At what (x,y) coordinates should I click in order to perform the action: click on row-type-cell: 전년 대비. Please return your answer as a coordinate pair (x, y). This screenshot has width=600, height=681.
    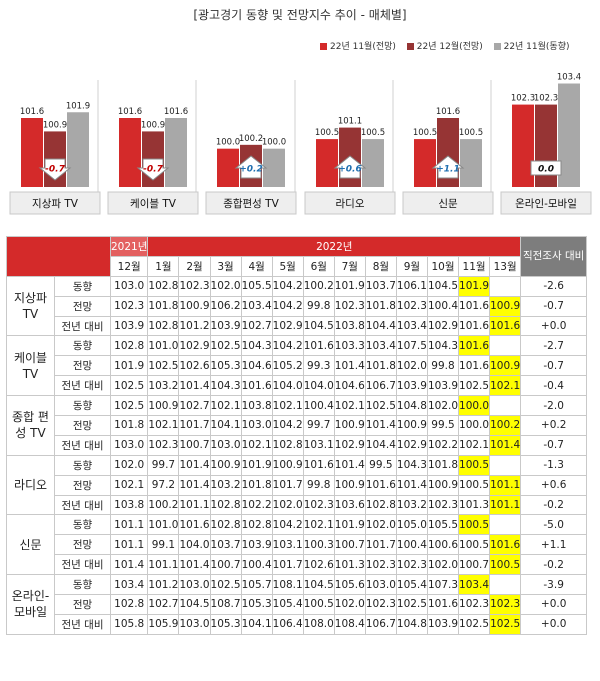
    Looking at the image, I should click on (82, 624).